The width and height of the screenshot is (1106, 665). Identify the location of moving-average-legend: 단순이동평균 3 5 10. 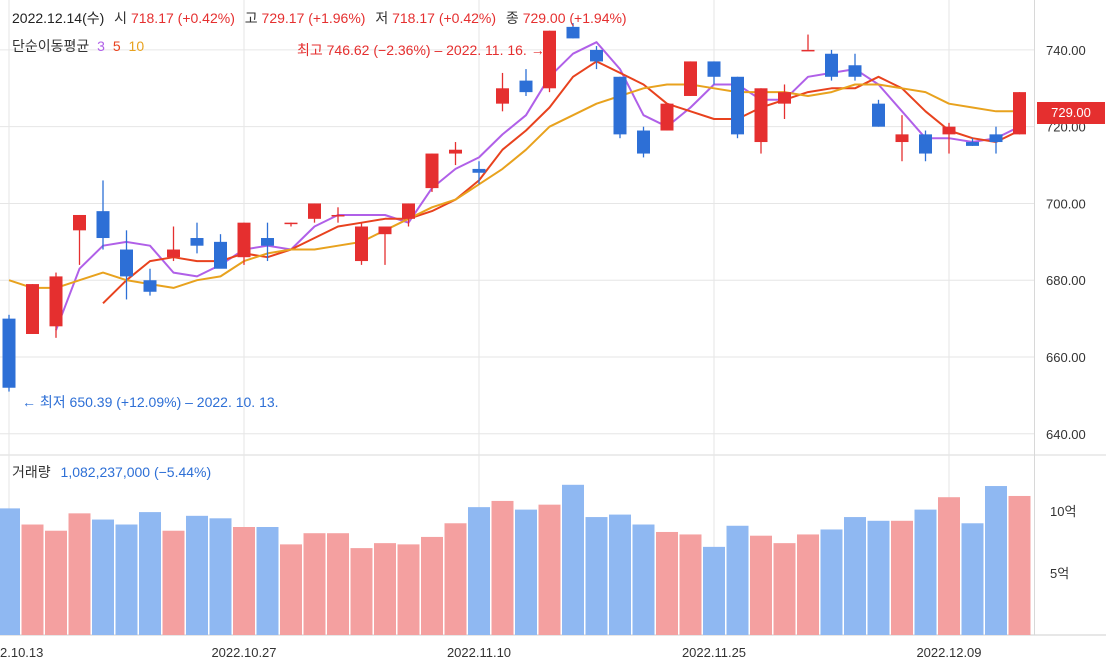
(78, 46).